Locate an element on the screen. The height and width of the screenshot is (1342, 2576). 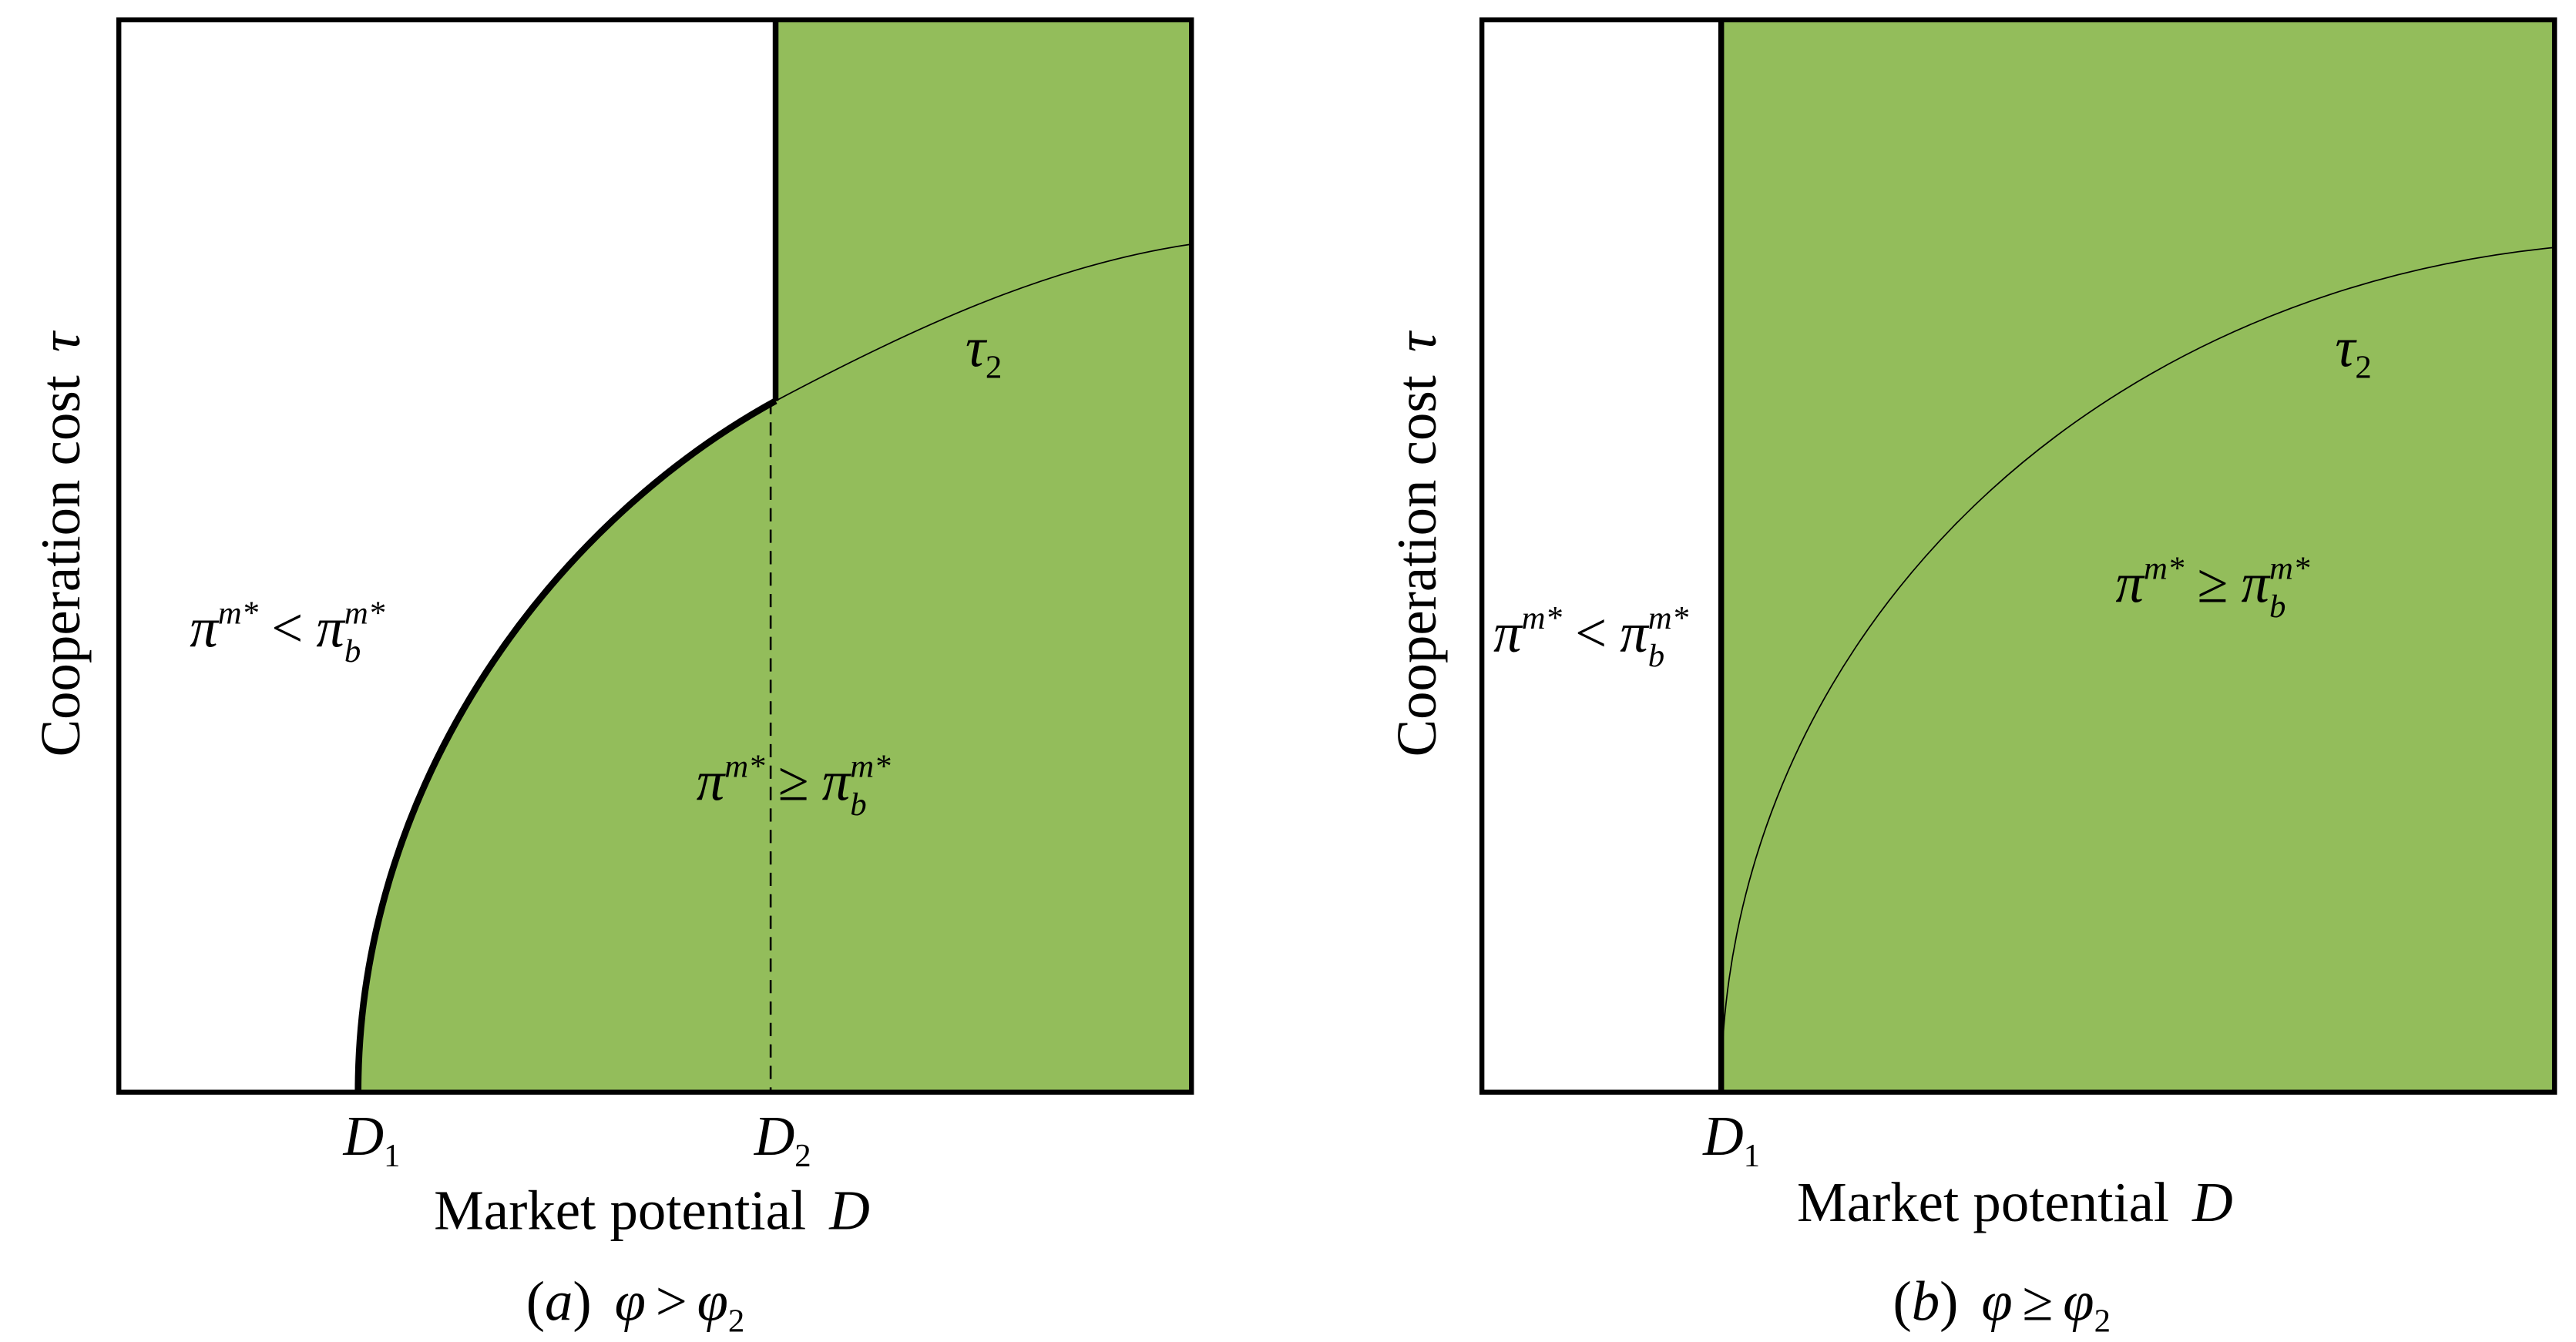
panel-letter: a is located at coordinates (559, 1301).